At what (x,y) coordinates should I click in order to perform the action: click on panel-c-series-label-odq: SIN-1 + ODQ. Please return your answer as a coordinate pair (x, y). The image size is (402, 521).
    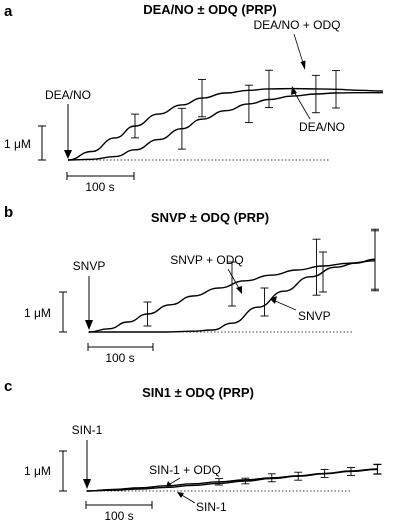
    Looking at the image, I should click on (185, 470).